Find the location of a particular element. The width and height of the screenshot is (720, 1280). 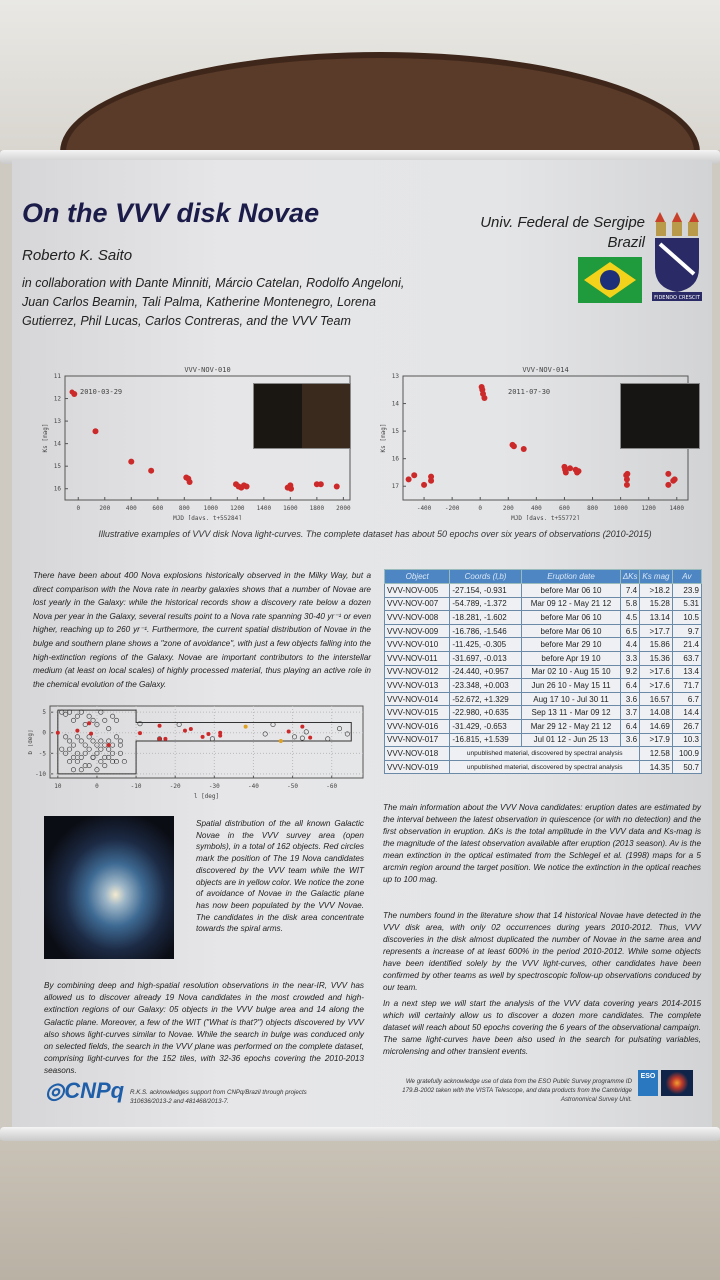

table-cell: 50.7 is located at coordinates (687, 767).